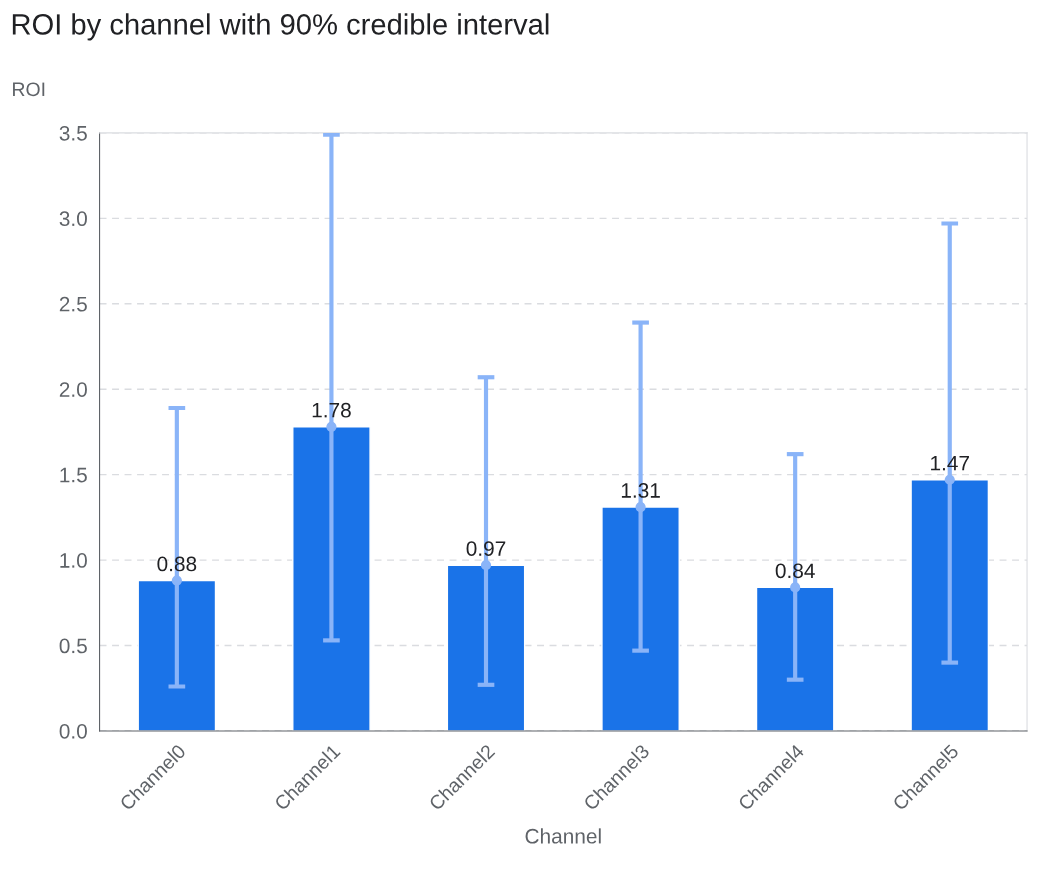 The height and width of the screenshot is (886, 1048). I want to click on y-tick-label: 2.0, so click(73, 389).